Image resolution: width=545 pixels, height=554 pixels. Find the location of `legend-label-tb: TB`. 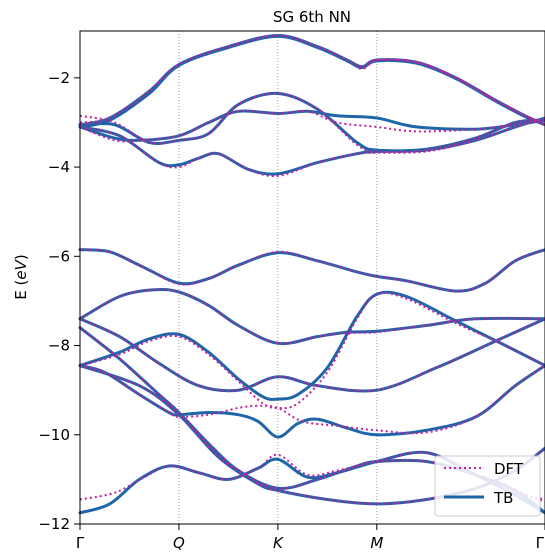

legend-label-tb: TB is located at coordinates (503, 498).